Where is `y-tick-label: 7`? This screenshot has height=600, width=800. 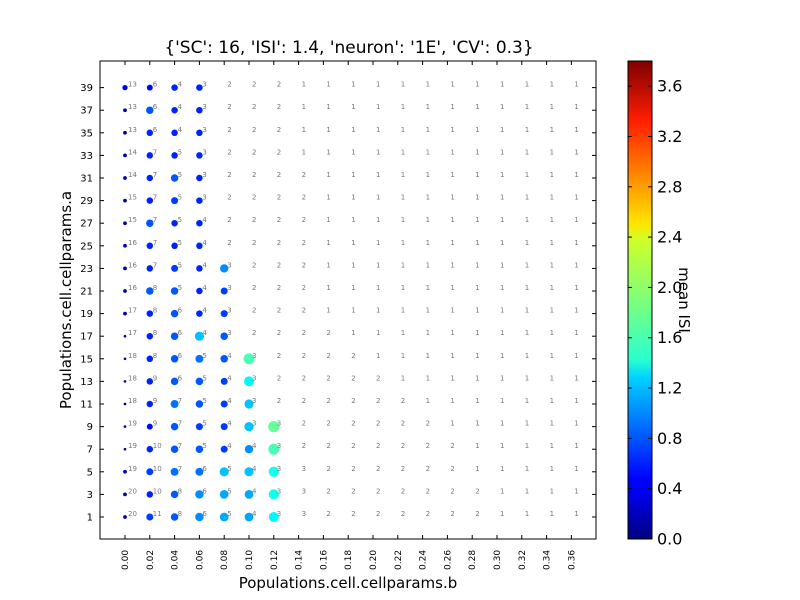
y-tick-label: 7 is located at coordinates (90, 450).